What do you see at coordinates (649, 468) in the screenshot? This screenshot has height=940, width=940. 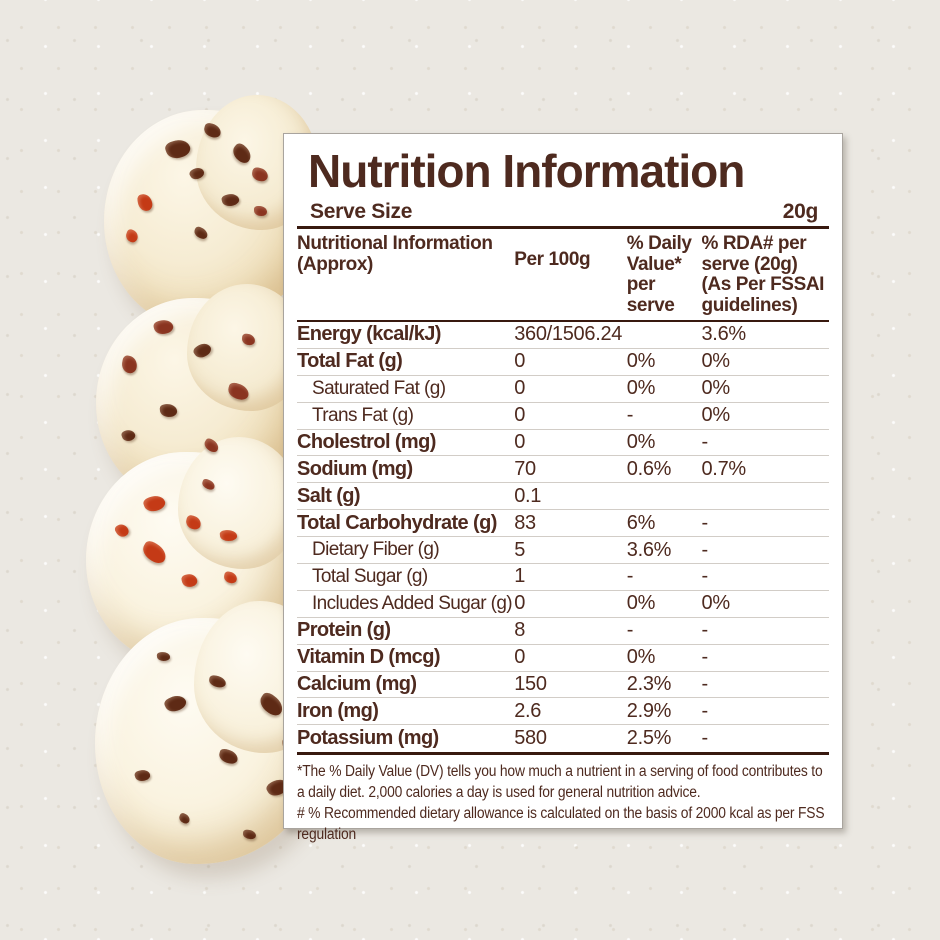 I see `cell-dv: 0.6%` at bounding box center [649, 468].